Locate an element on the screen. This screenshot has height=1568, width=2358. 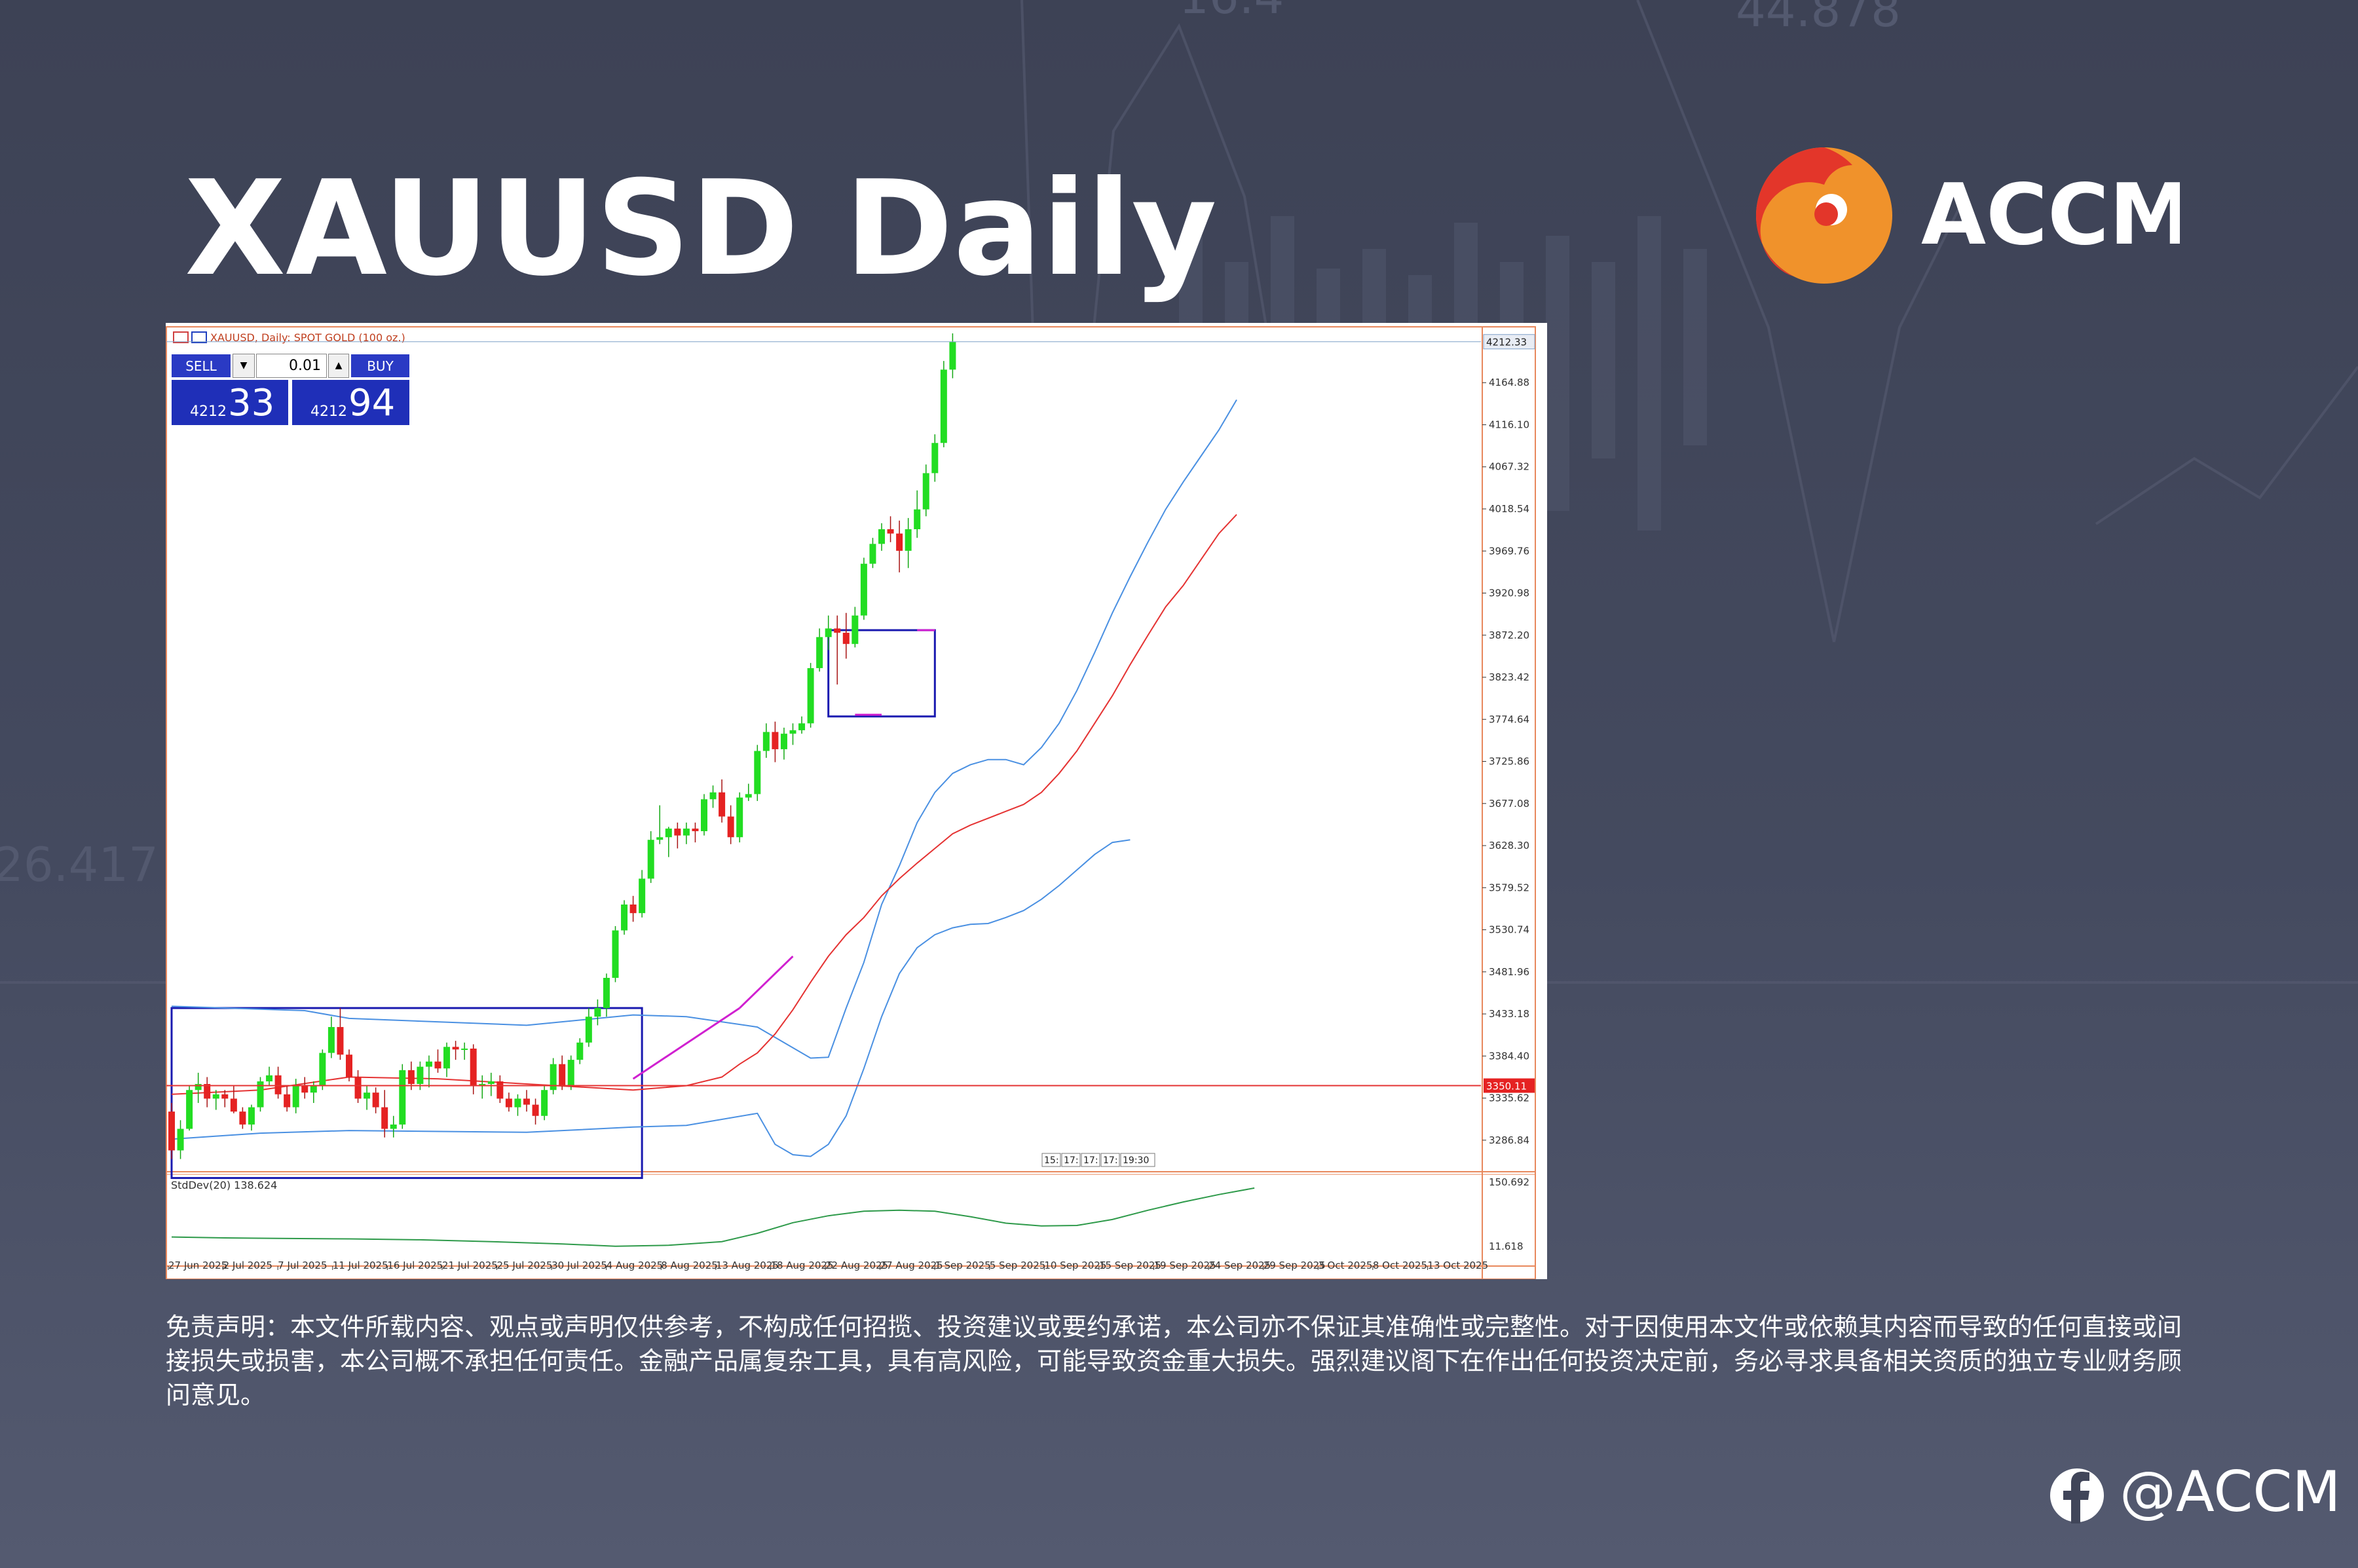
x-tick-label: 7 Jul 2025 is located at coordinates (303, 1265).